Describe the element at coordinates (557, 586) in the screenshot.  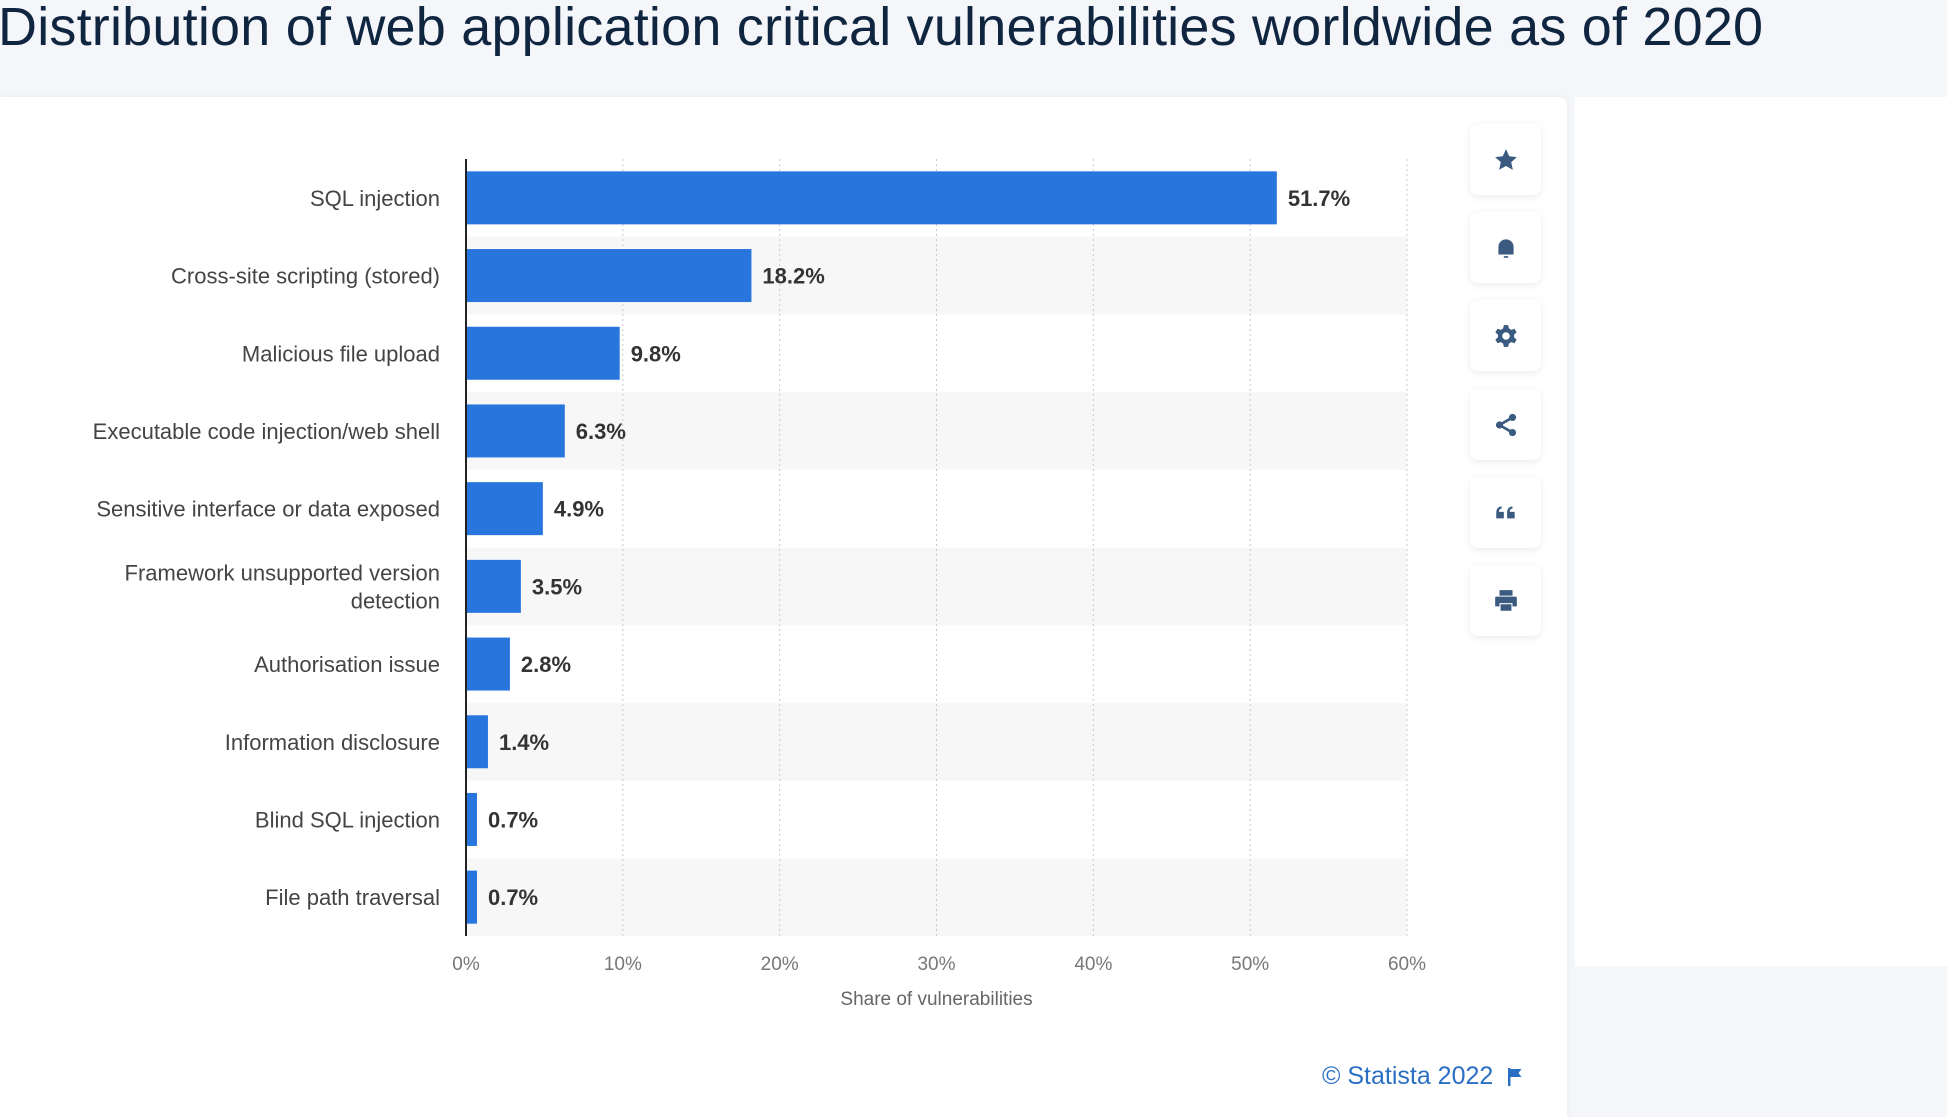
I see `value-label: 3.5%` at that location.